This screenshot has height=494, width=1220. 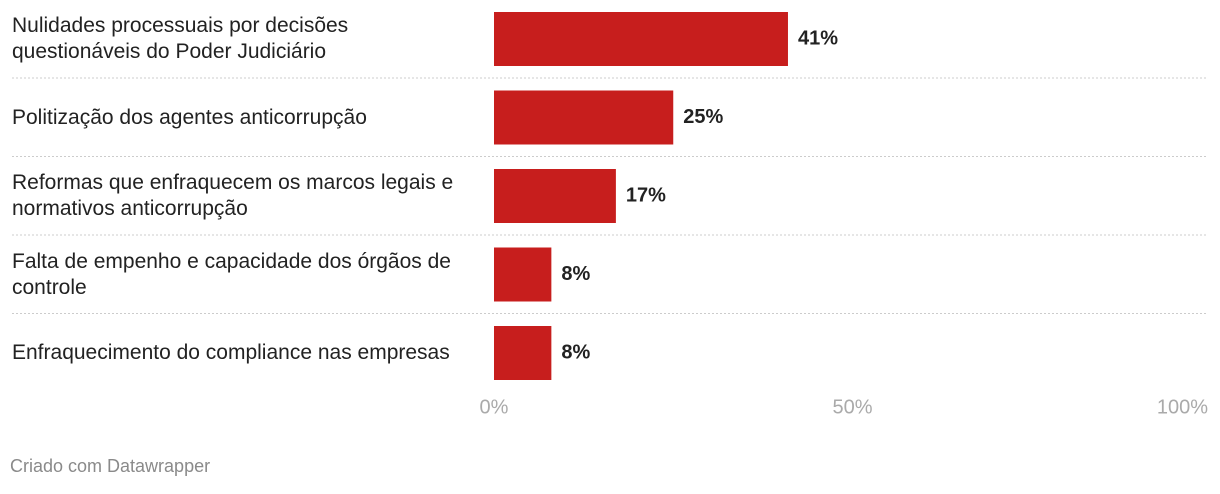 What do you see at coordinates (703, 117) in the screenshot?
I see `value-label: 25%` at bounding box center [703, 117].